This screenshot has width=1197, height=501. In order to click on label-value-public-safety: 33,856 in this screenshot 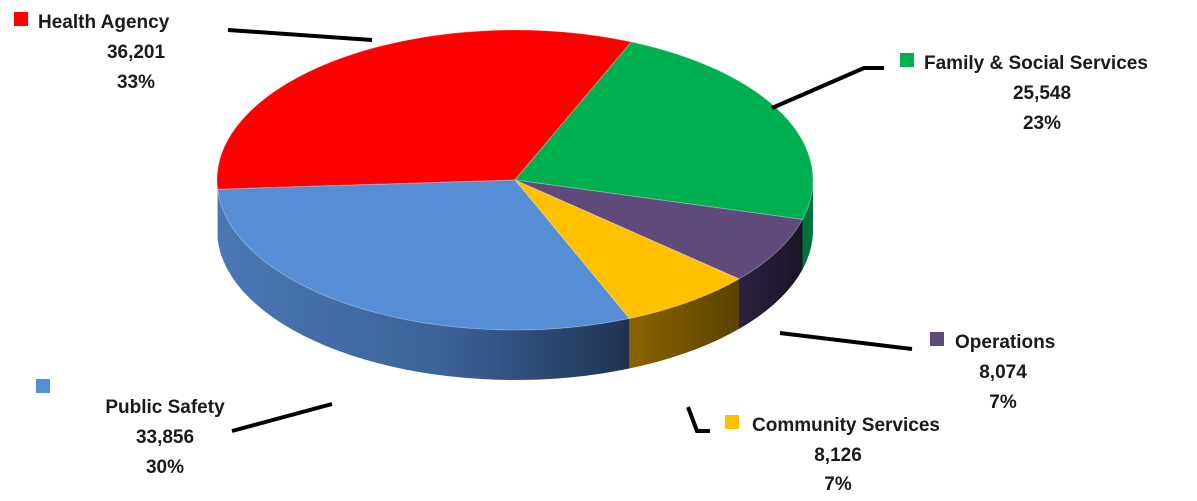, I will do `click(165, 437)`.